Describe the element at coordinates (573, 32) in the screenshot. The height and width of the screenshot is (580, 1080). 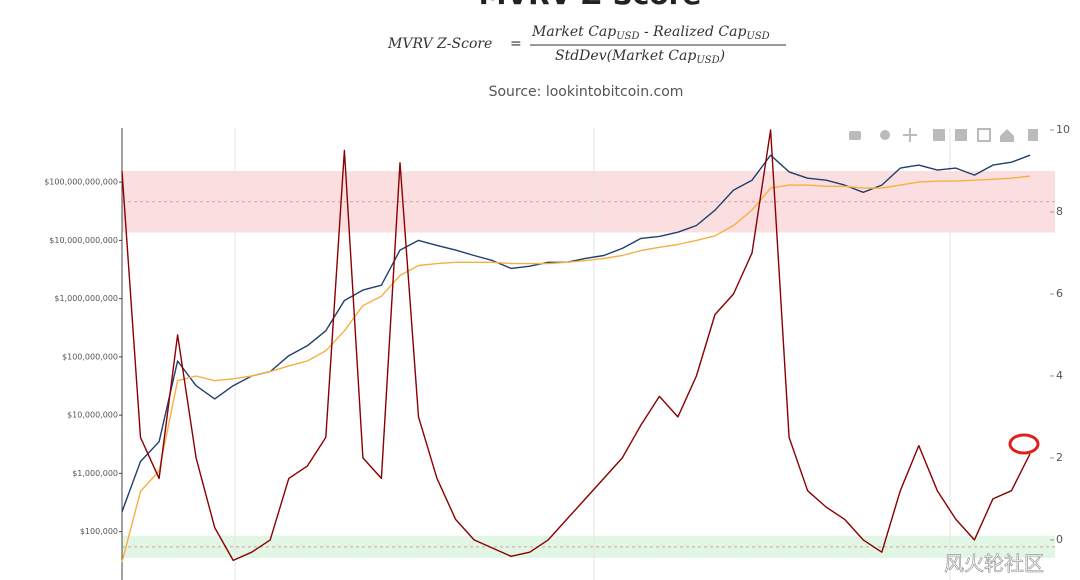
I see `formula-part: Market Cap` at that location.